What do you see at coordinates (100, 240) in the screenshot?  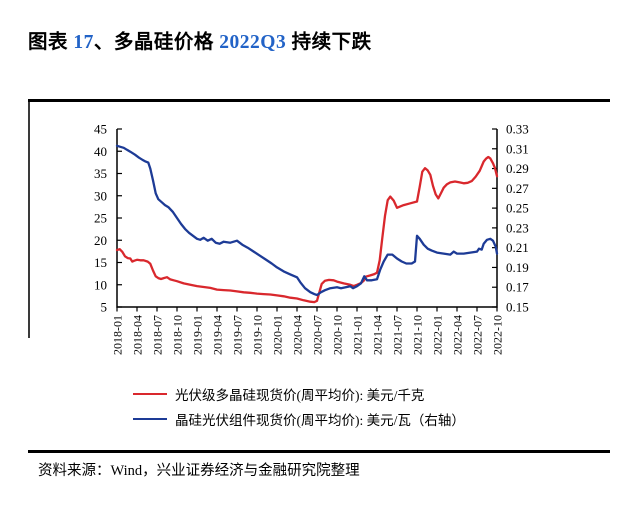 I see `svg-text: 20` at bounding box center [100, 240].